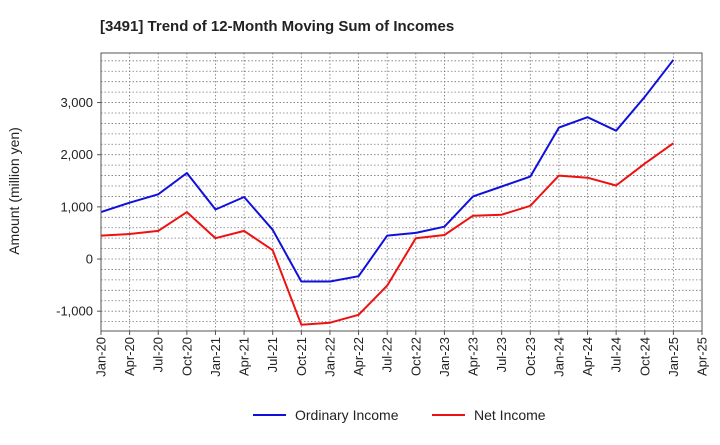 The image size is (720, 445). What do you see at coordinates (387, 354) in the screenshot?
I see `x-tick-label: Jul-22` at bounding box center [387, 354].